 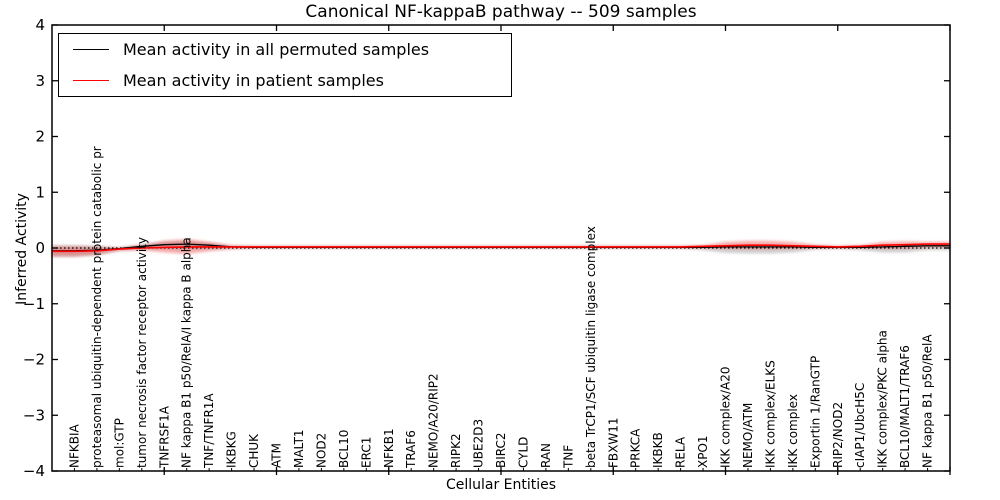 What do you see at coordinates (883, 399) in the screenshot?
I see `category-label: IKK complex/PKC alpha` at bounding box center [883, 399].